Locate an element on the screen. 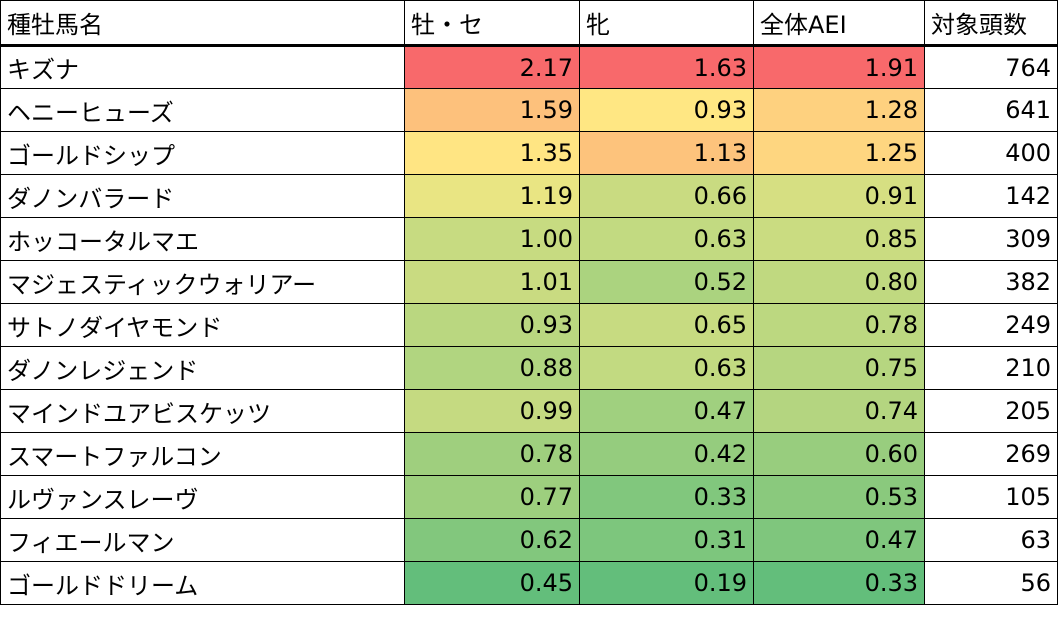 The height and width of the screenshot is (633, 1060). table-row: ゴールドシップ 1.35 1.13 1.25 400 is located at coordinates (529, 153).